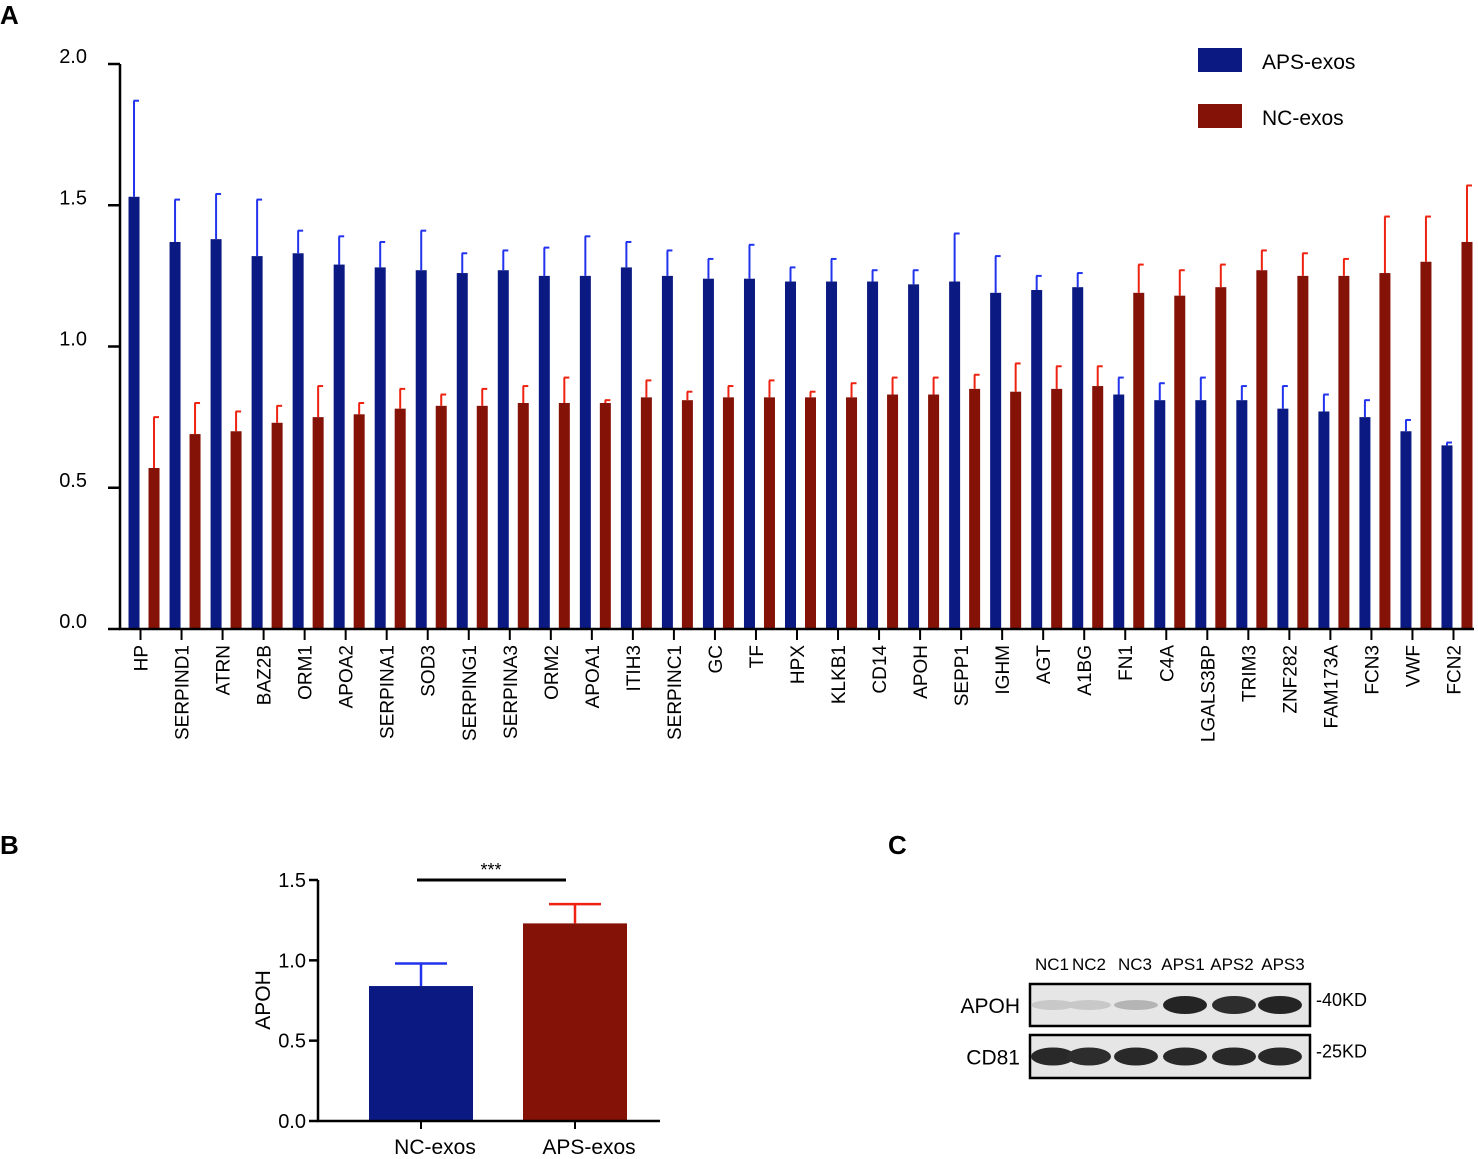 This screenshot has height=1159, width=1478. Describe the element at coordinates (154, 548) in the screenshot. I see `bar-nc-hp` at that location.